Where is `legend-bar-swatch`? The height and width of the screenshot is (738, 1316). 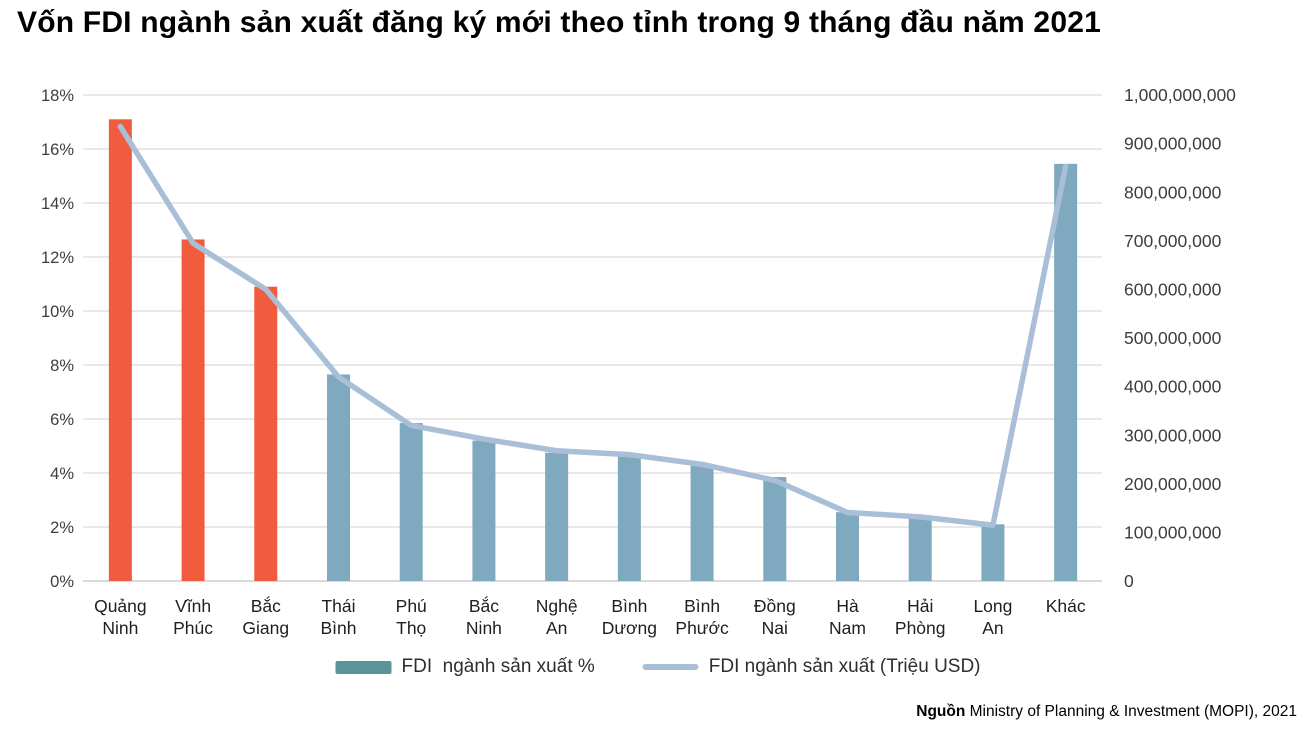 legend-bar-swatch is located at coordinates (363, 667).